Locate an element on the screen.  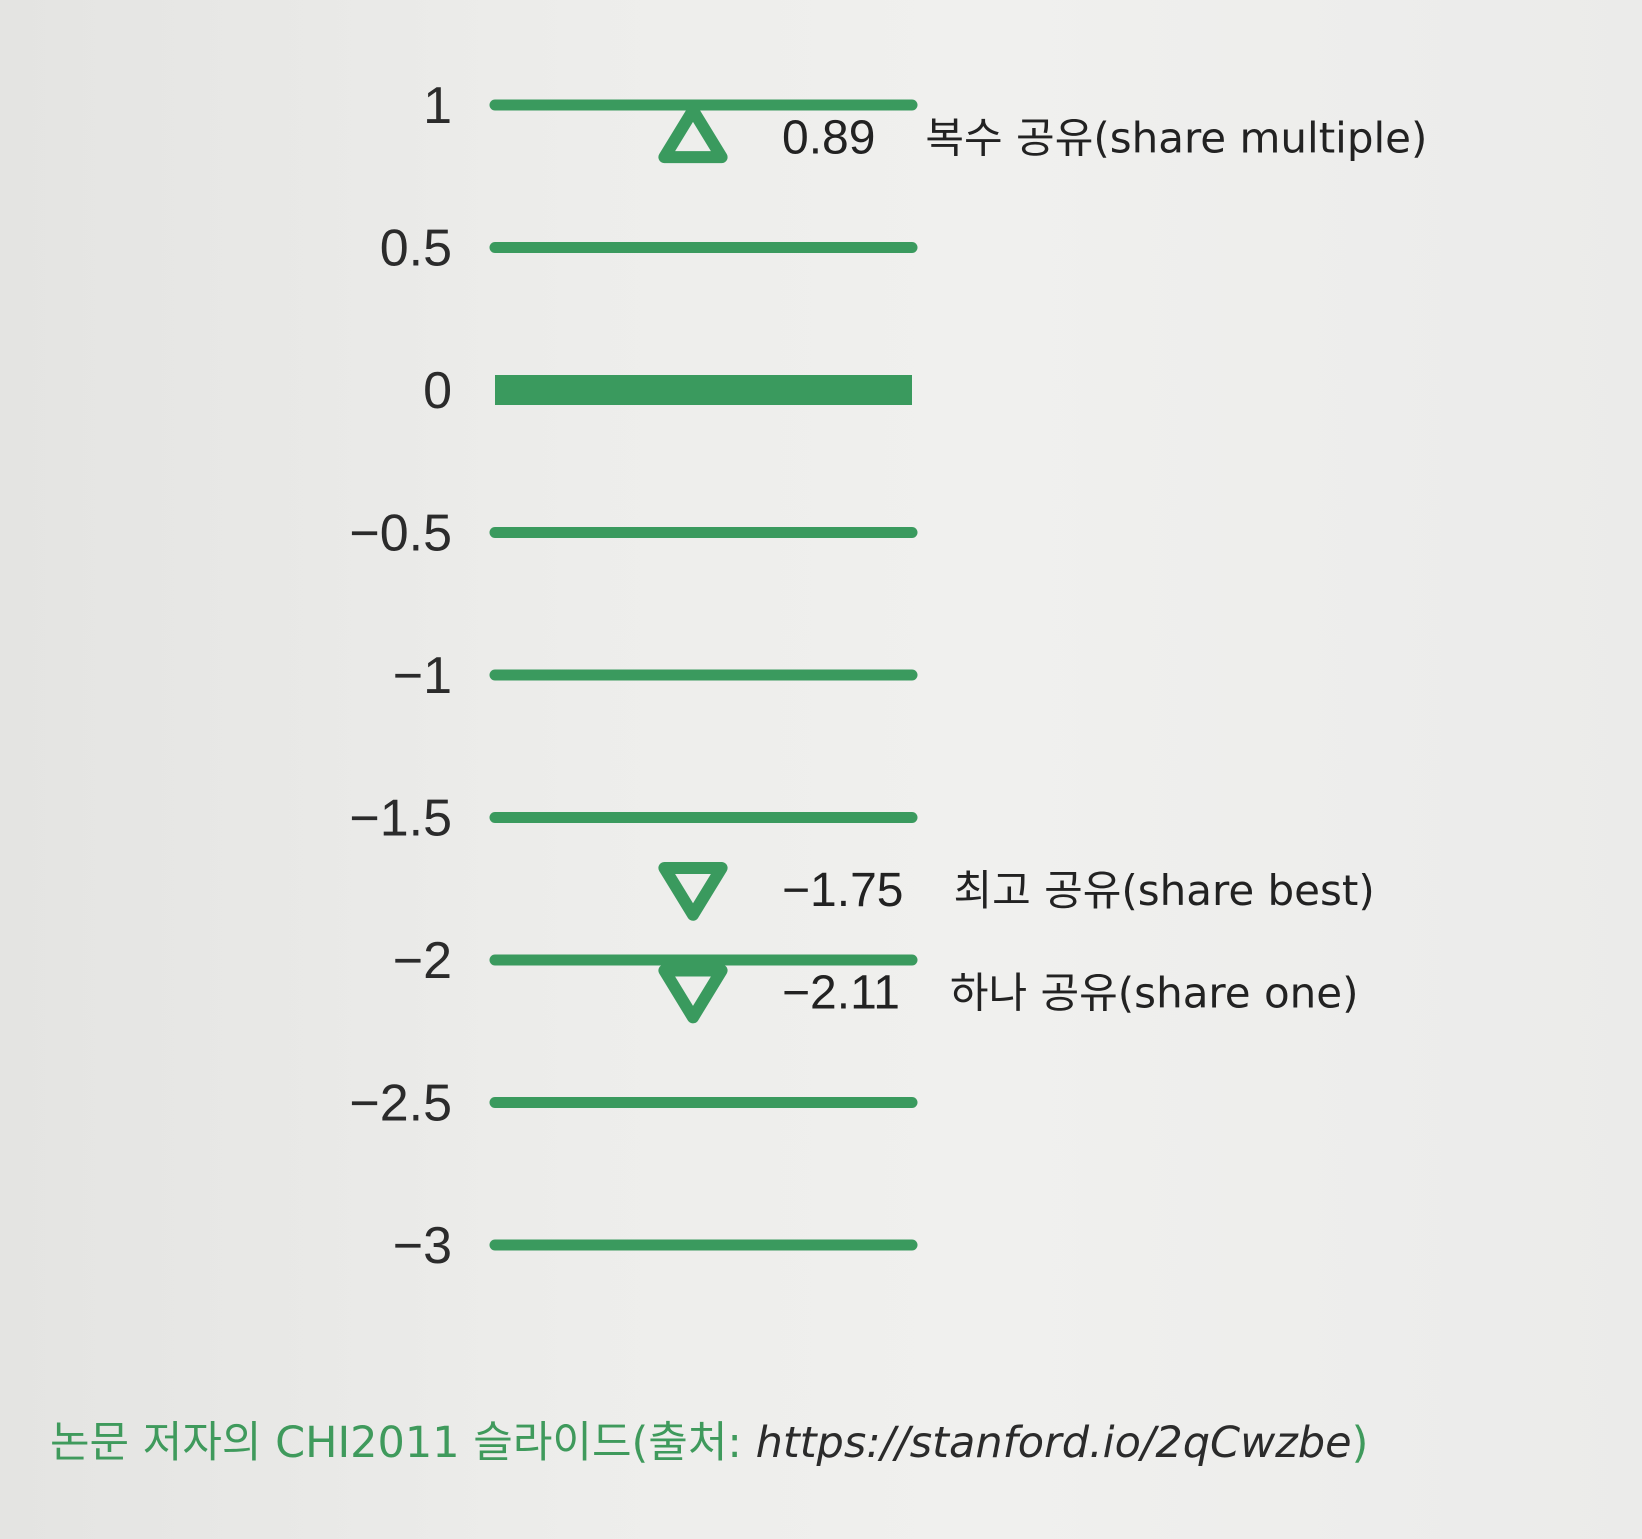
y-tick-label-6: −2 is located at coordinates (422, 961).